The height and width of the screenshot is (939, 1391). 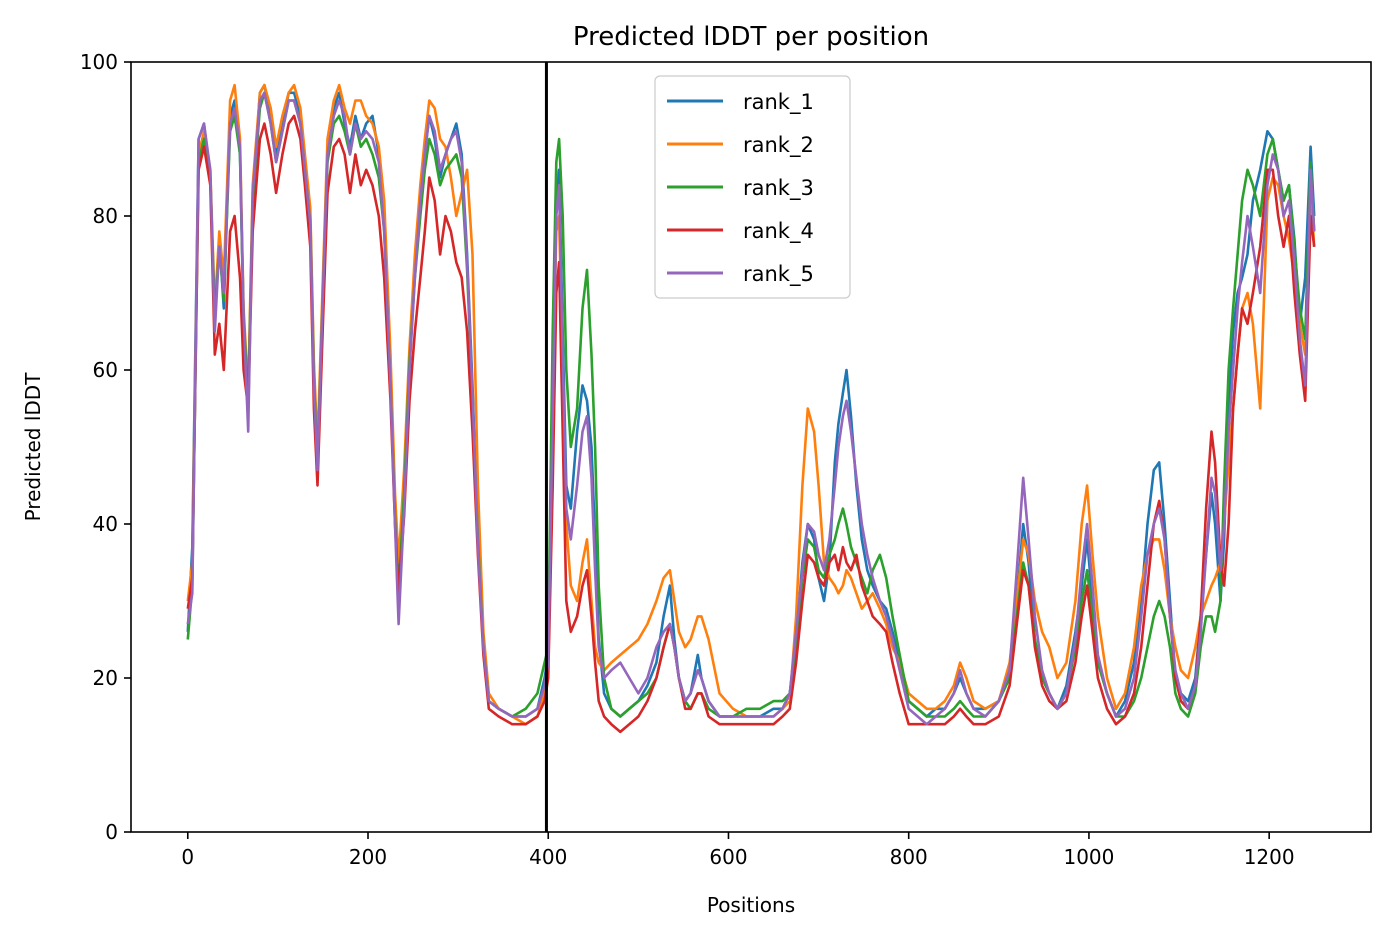 I want to click on legend-label-rank_4: rank_4, so click(x=778, y=231).